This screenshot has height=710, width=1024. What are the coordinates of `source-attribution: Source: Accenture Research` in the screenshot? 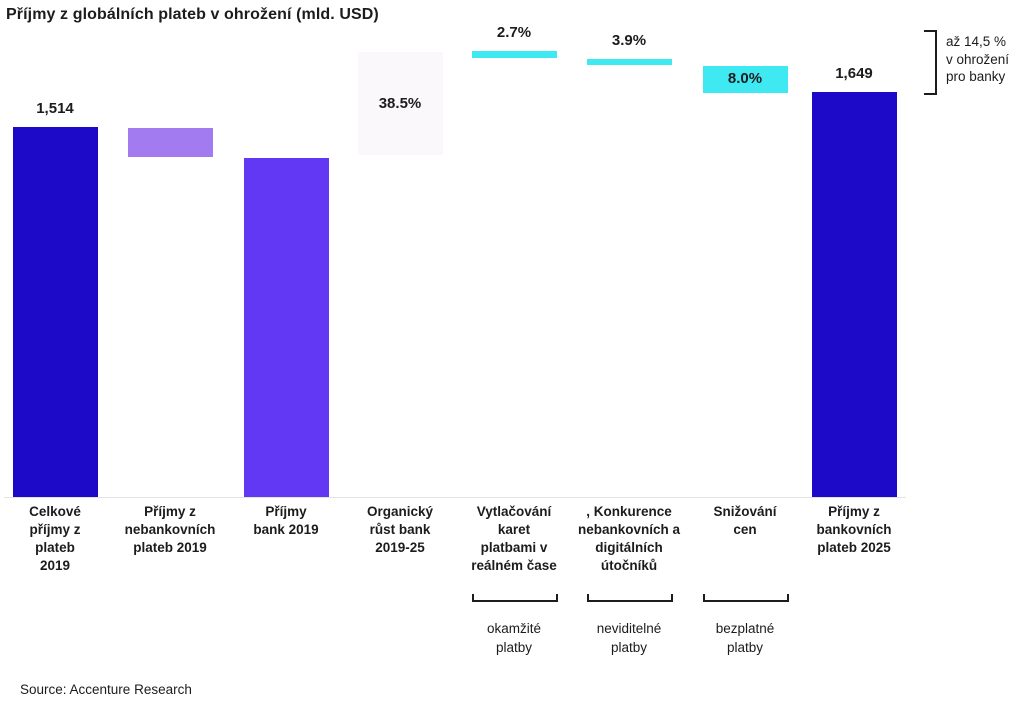 It's located at (106, 689).